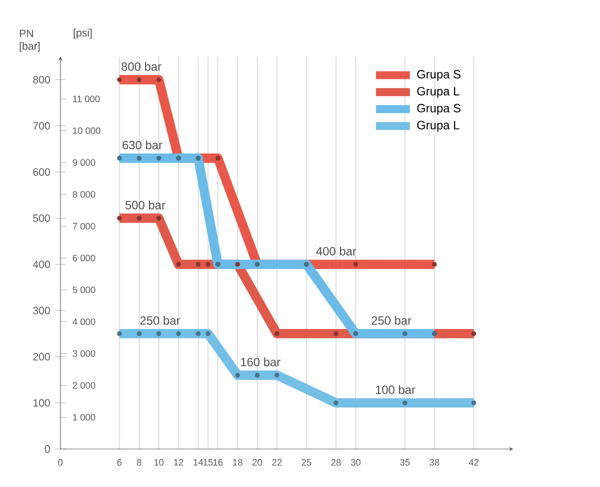  What do you see at coordinates (41, 357) in the screenshot?
I see `y-tick-label: 200` at bounding box center [41, 357].